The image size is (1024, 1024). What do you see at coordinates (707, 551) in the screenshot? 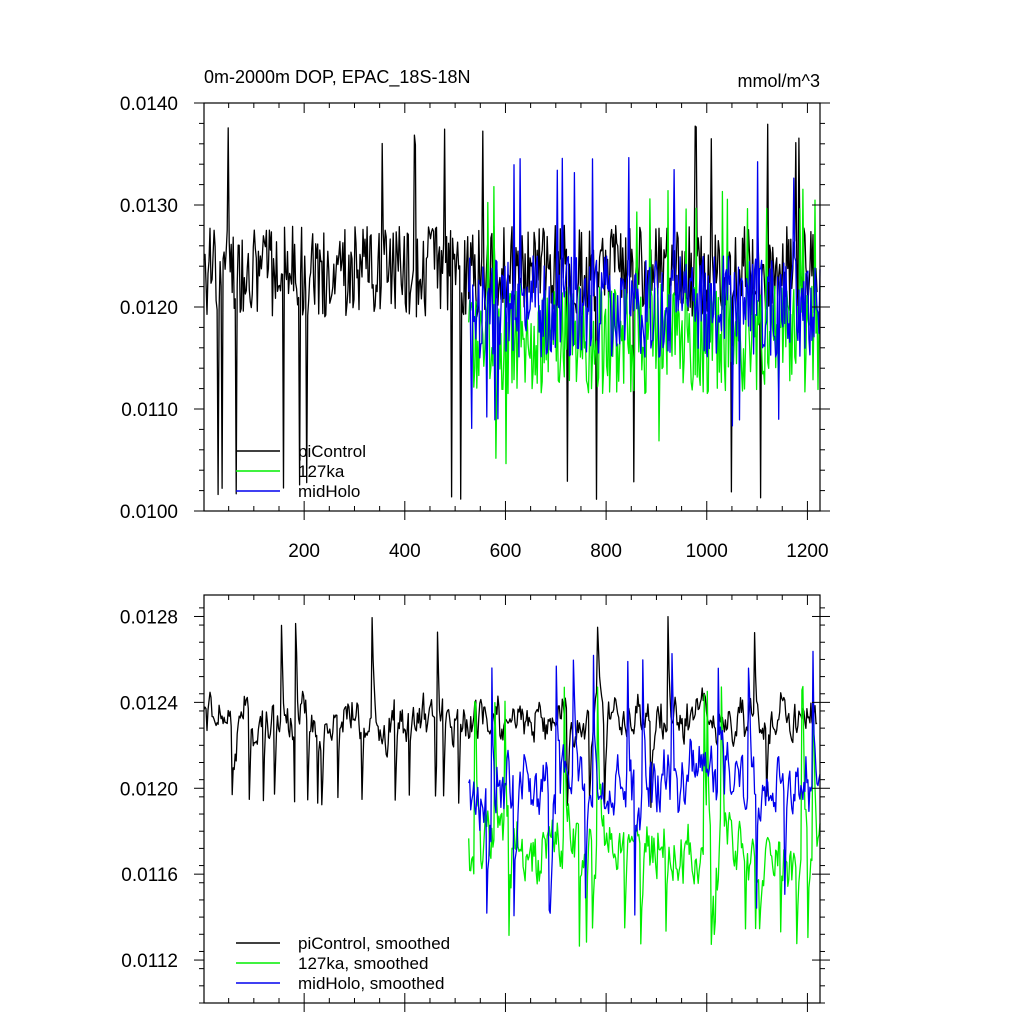
I see `top-xtick-label: 1000` at bounding box center [707, 551].